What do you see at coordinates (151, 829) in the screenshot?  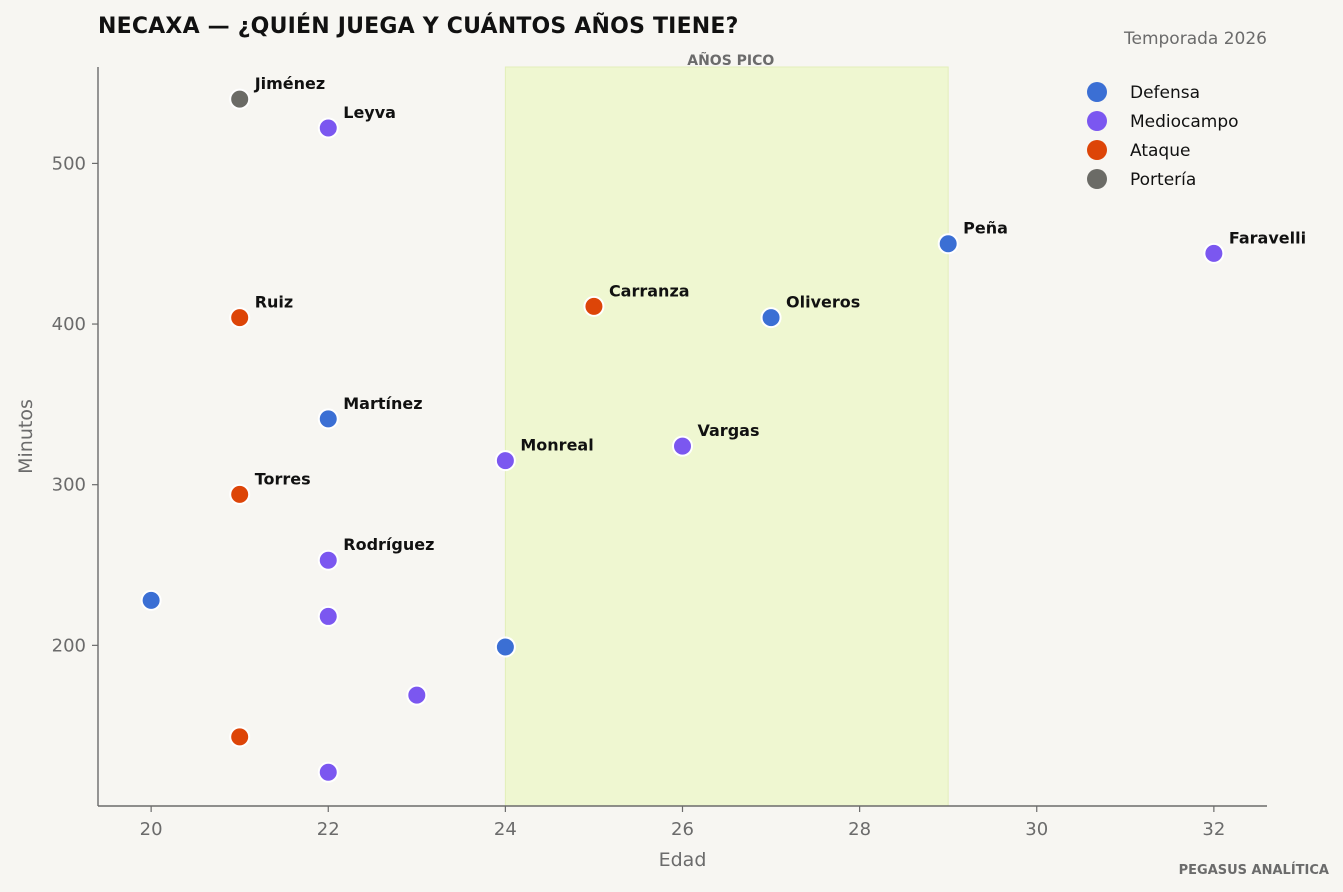 I see `x-tick-label: 20` at bounding box center [151, 829].